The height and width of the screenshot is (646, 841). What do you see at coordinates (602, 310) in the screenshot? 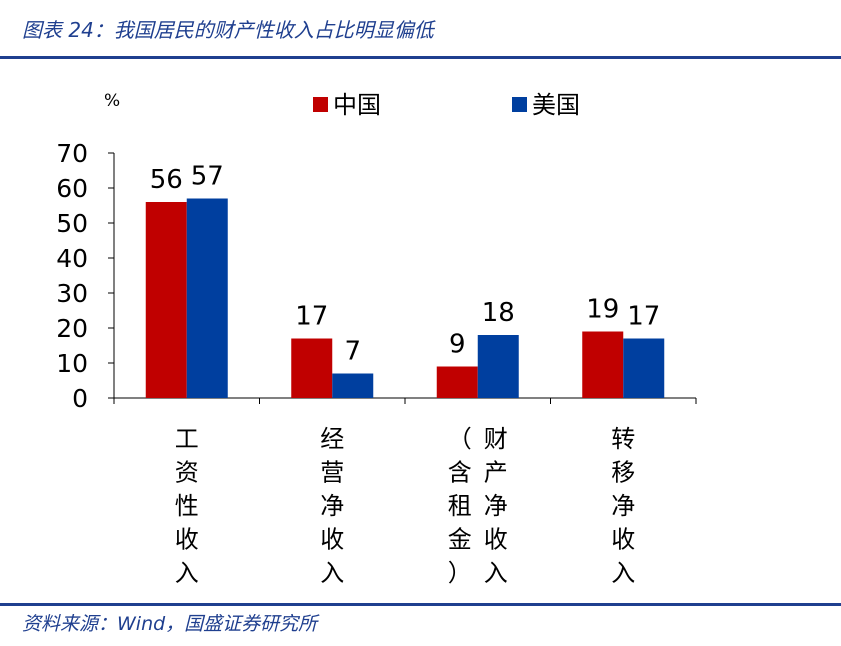
I see `data-label: 19` at bounding box center [602, 310].